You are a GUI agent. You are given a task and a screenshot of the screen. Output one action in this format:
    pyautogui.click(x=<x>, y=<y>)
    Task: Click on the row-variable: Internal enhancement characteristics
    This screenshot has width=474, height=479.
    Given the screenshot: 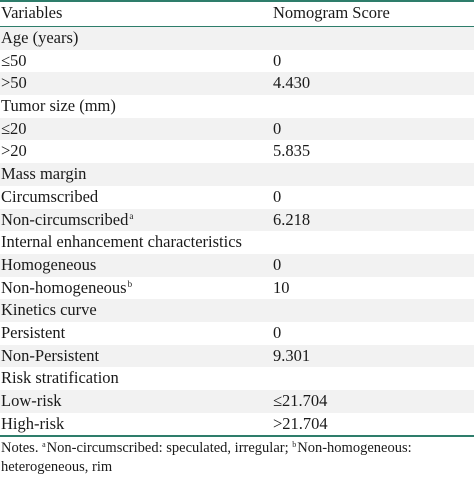 What is the action you would take?
    pyautogui.click(x=121, y=242)
    